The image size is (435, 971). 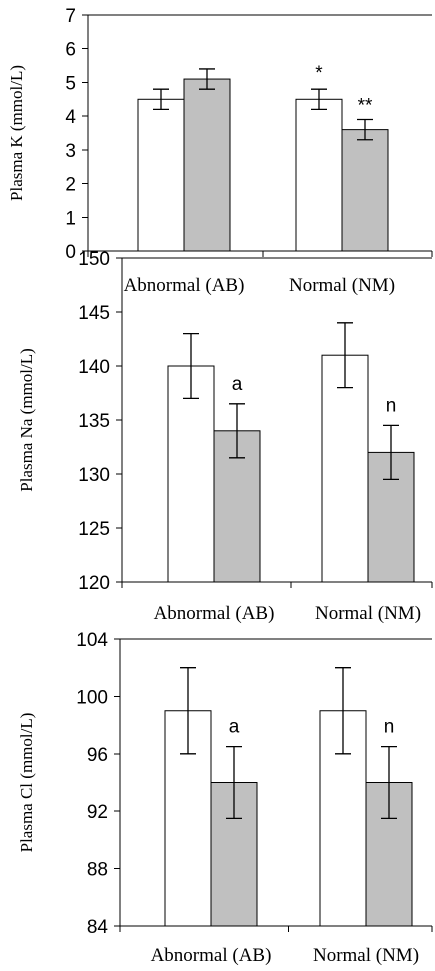 What do you see at coordinates (94, 259) in the screenshot?
I see `y-tick-label: 150` at bounding box center [94, 259].